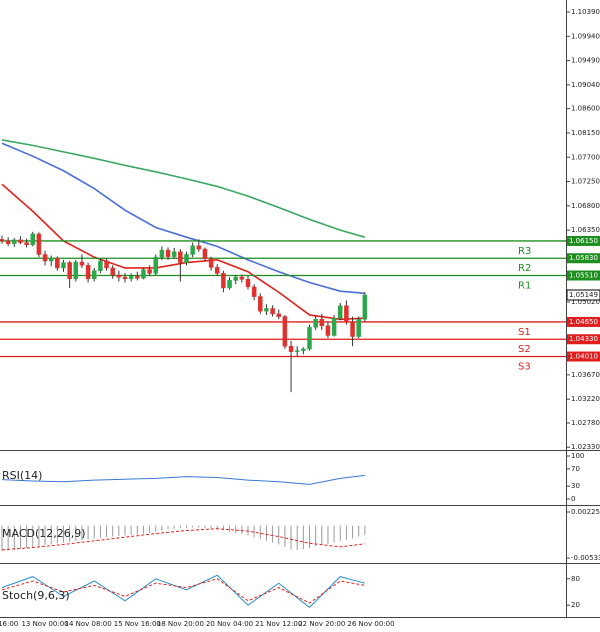 The width and height of the screenshot is (600, 632). What do you see at coordinates (585, 85) in the screenshot?
I see `y-tick-label: 1.09040` at bounding box center [585, 85].